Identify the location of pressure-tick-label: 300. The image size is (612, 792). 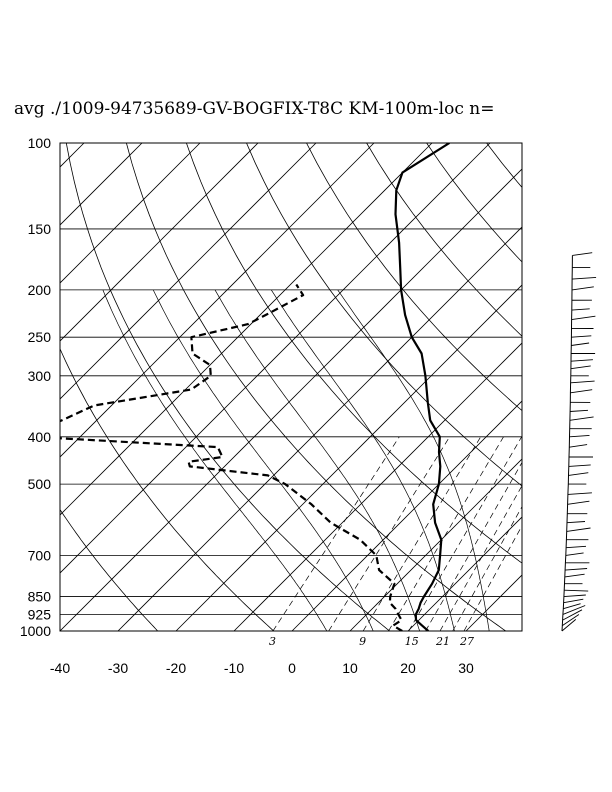
(40, 376).